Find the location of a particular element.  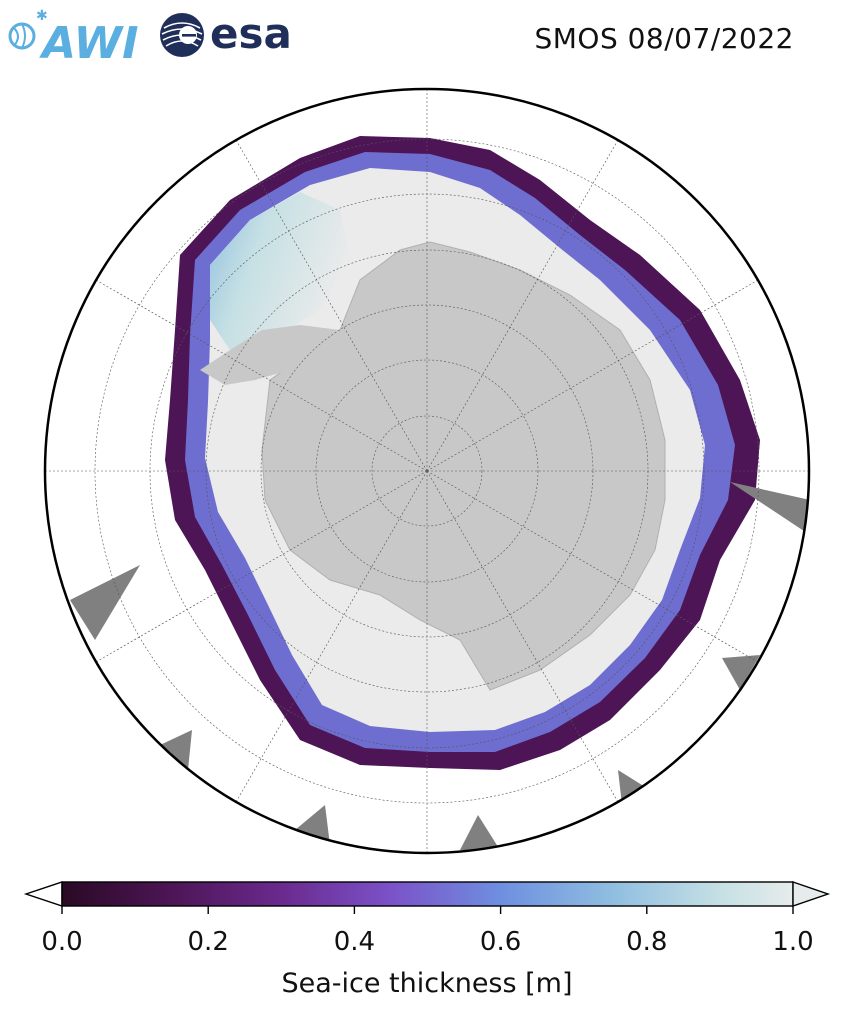

colorbar-tick-label: 1.0 is located at coordinates (792, 942).